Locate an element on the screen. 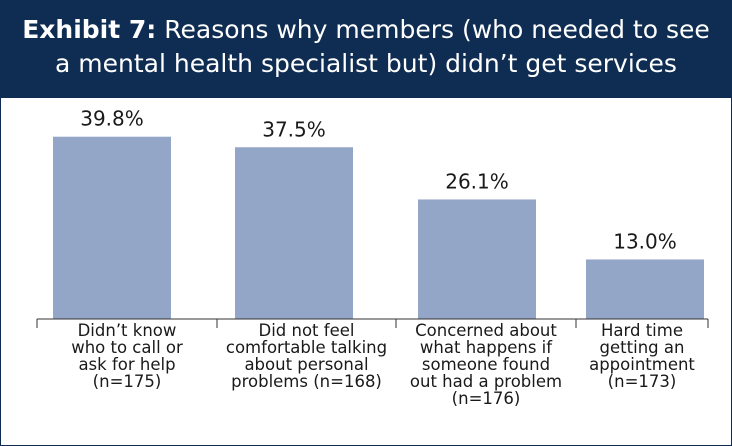 The image size is (732, 446). category-label-3-line-1: Concerned about is located at coordinates (486, 330).